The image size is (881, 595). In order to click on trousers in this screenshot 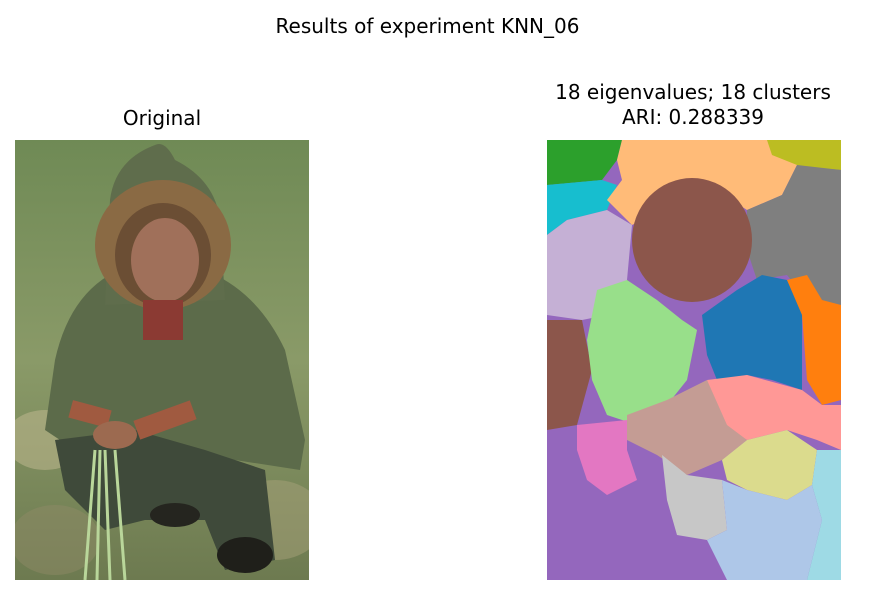, I will do `click(165, 500)`.